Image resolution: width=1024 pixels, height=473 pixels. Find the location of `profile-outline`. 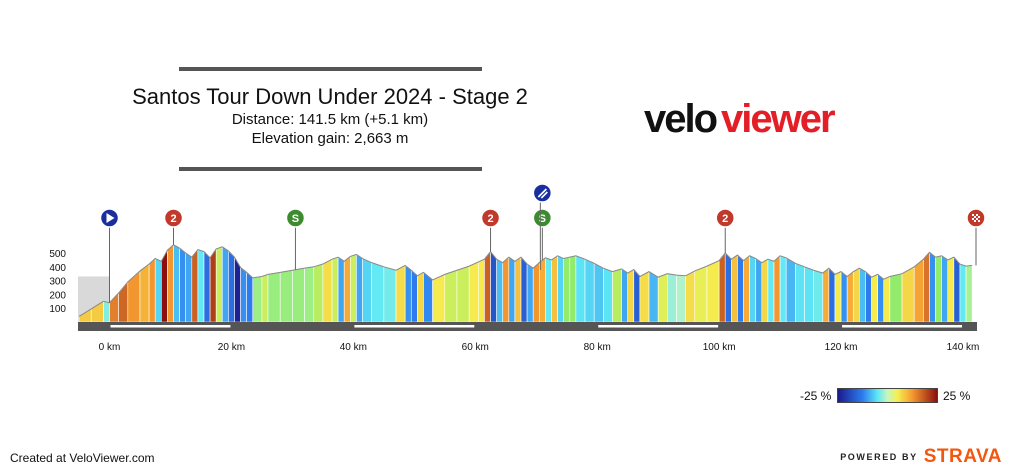

profile-outline is located at coordinates (525, 280).